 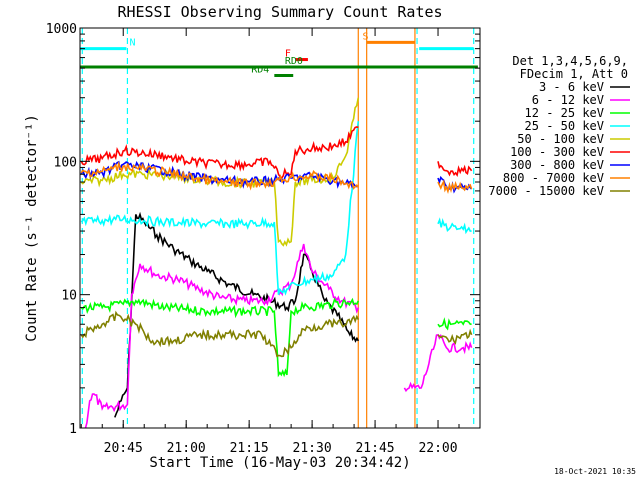 I want to click on y-tick-label-2: 100, so click(x=65, y=162).